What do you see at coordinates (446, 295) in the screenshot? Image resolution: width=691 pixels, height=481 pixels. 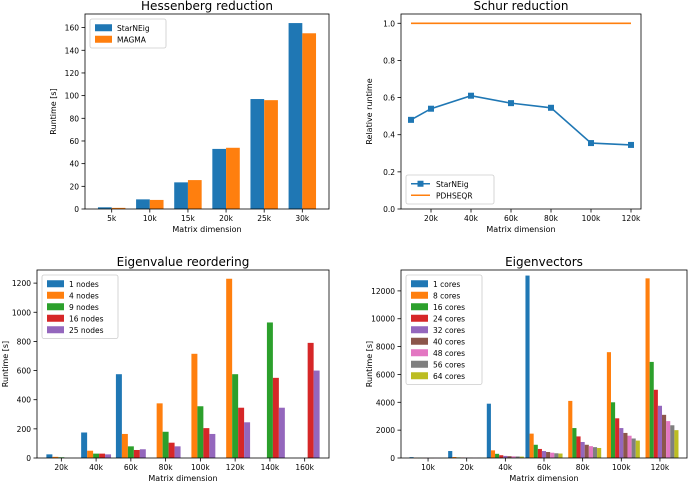 I see `legend-label: 8 cores` at bounding box center [446, 295].